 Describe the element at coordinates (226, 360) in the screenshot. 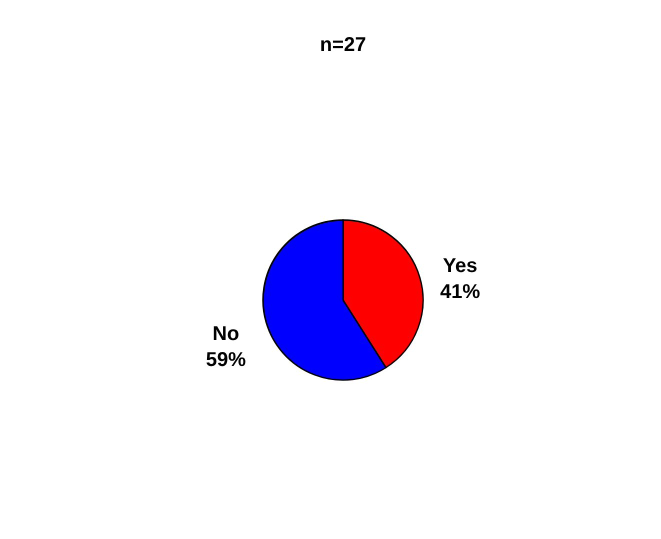

I see `data-label: 59%` at that location.